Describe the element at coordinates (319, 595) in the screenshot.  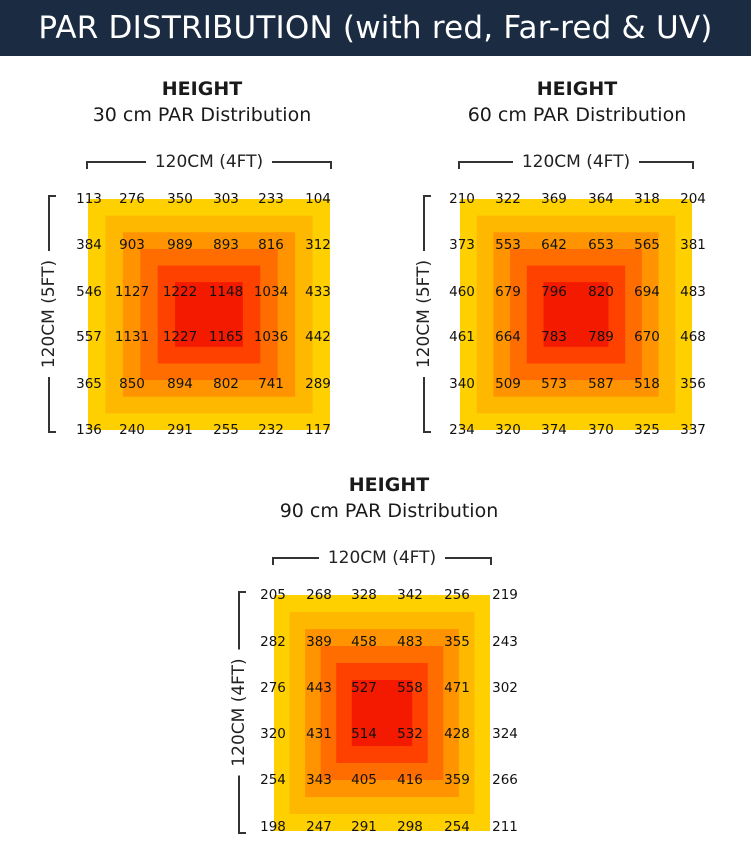
I see `cell-value-label: 268` at that location.